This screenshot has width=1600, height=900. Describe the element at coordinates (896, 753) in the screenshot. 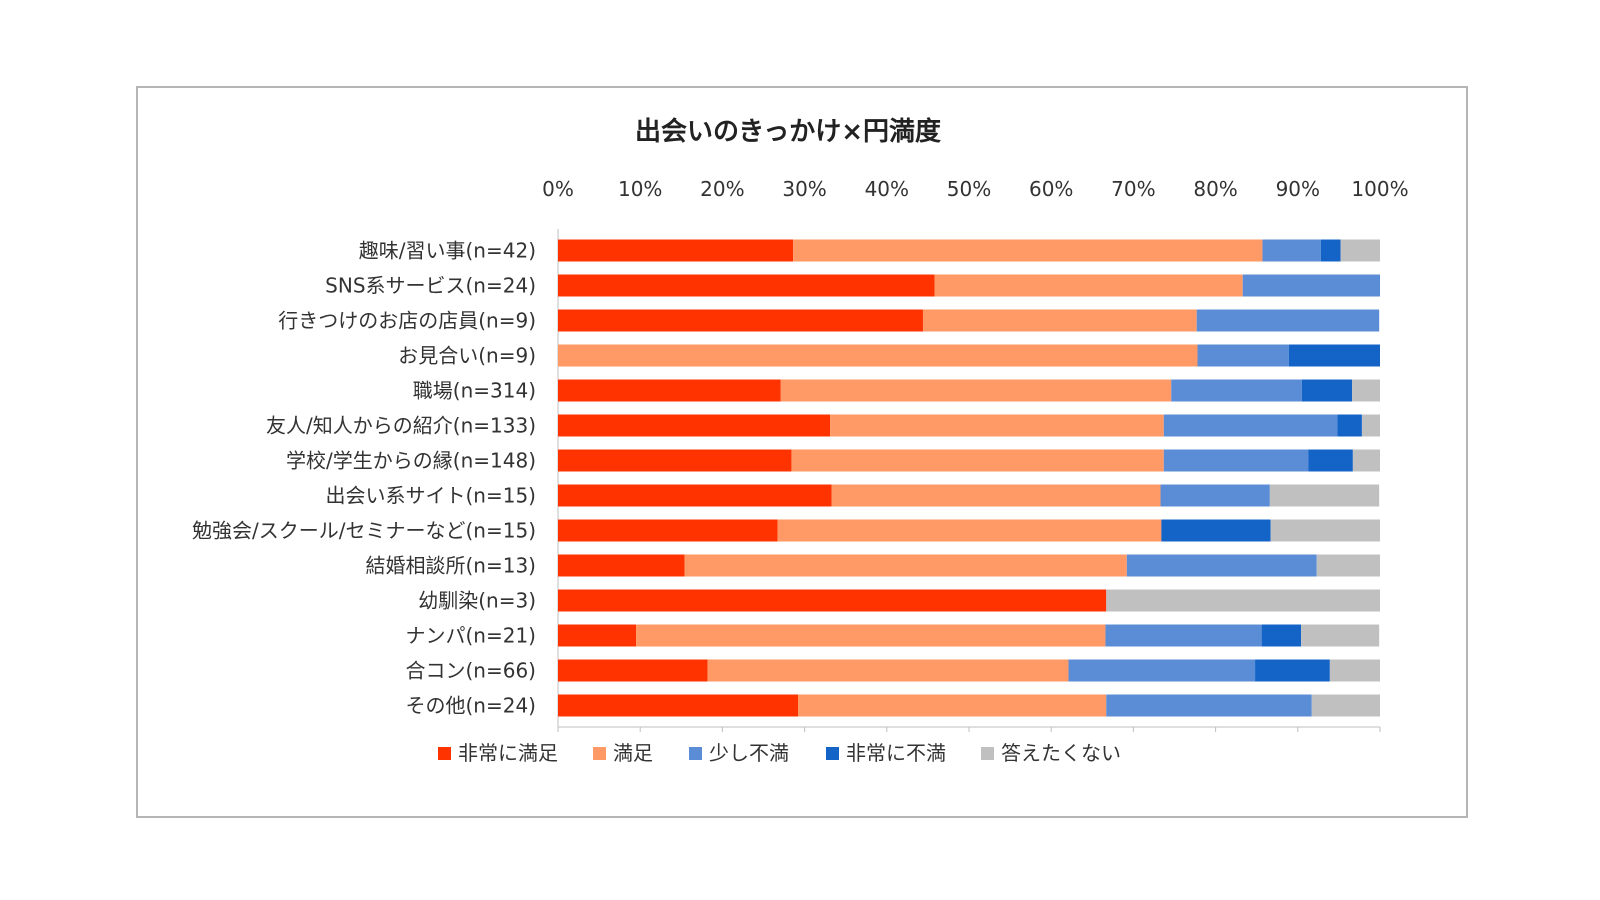

I see `legend-label: 非常に不満` at that location.